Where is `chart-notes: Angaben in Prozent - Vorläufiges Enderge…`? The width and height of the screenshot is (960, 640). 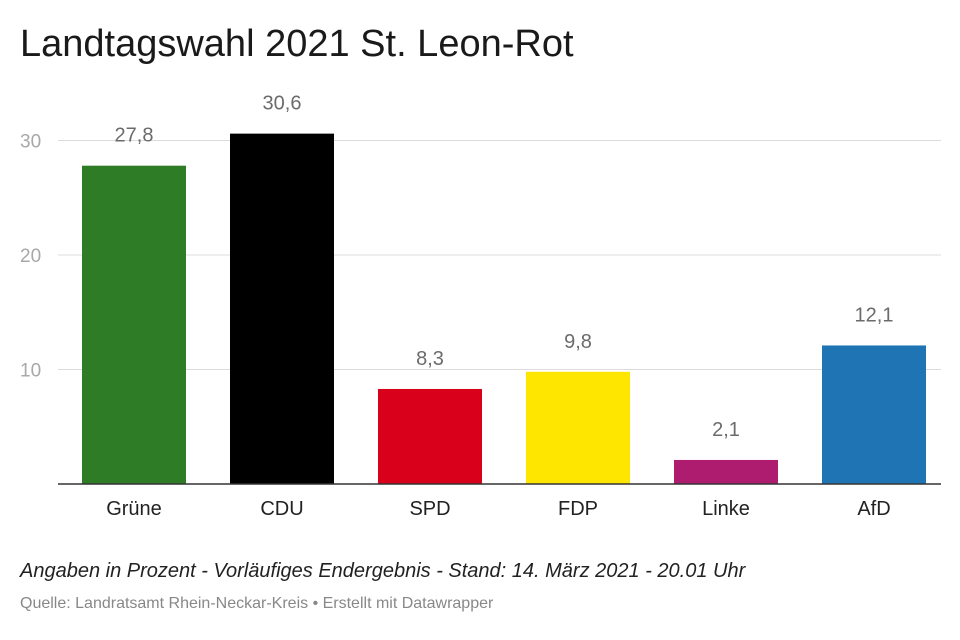 chart-notes: Angaben in Prozent - Vorläufiges Enderge… is located at coordinates (383, 571).